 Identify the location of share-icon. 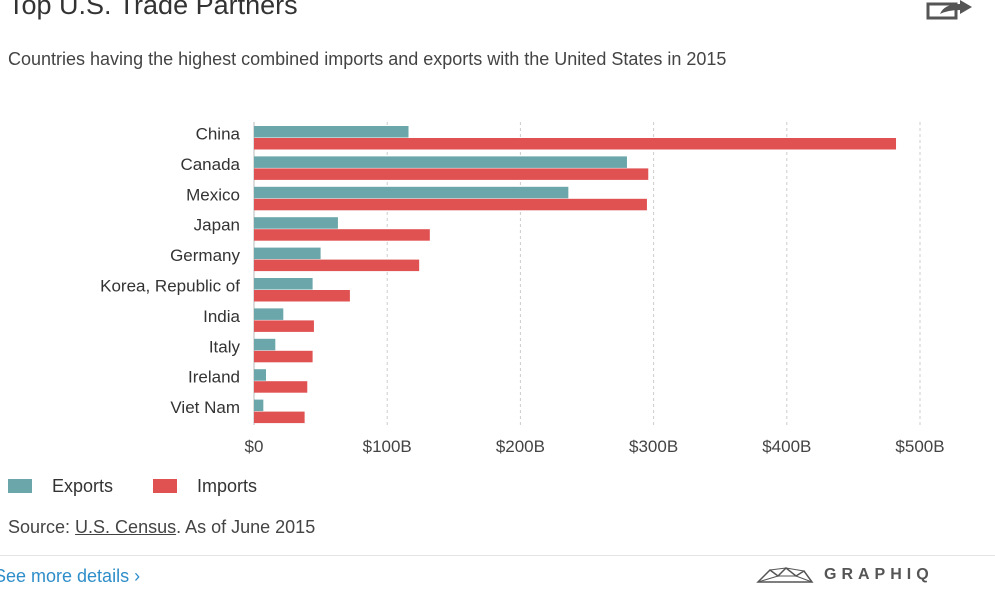
(950, 10).